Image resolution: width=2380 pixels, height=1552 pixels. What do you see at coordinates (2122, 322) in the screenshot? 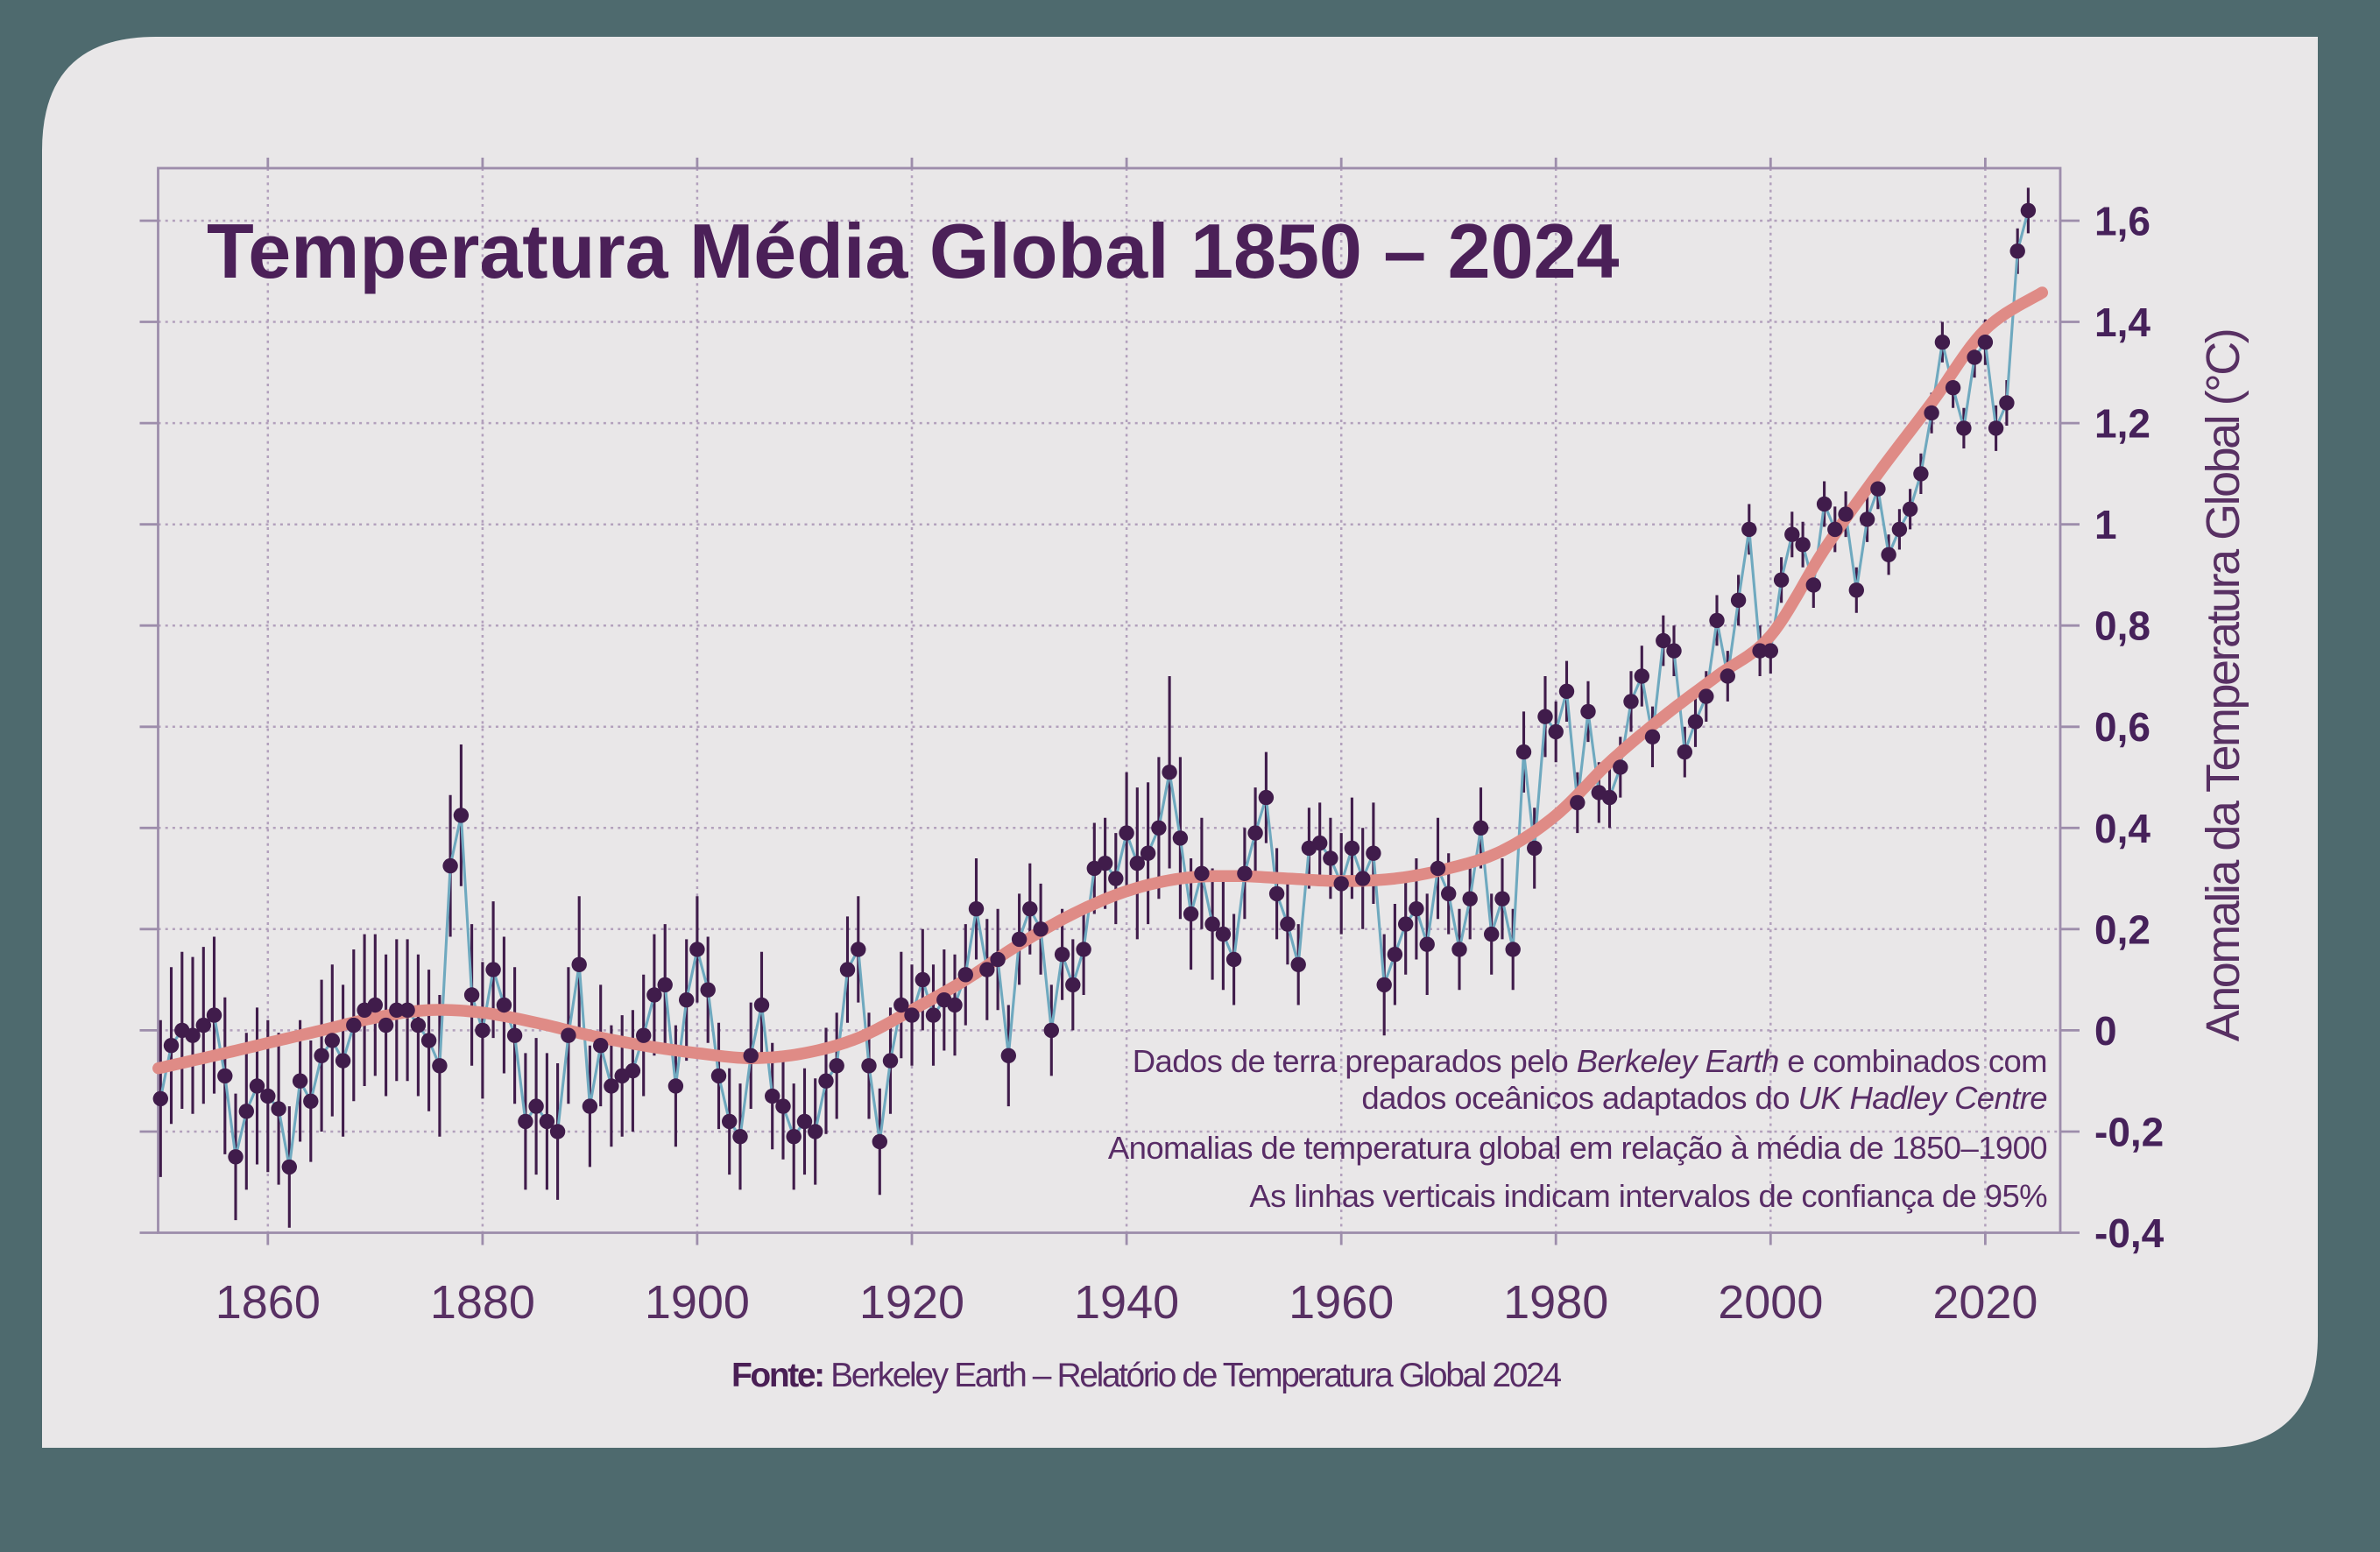
I see `svg-text: 1,4` at bounding box center [2122, 322].